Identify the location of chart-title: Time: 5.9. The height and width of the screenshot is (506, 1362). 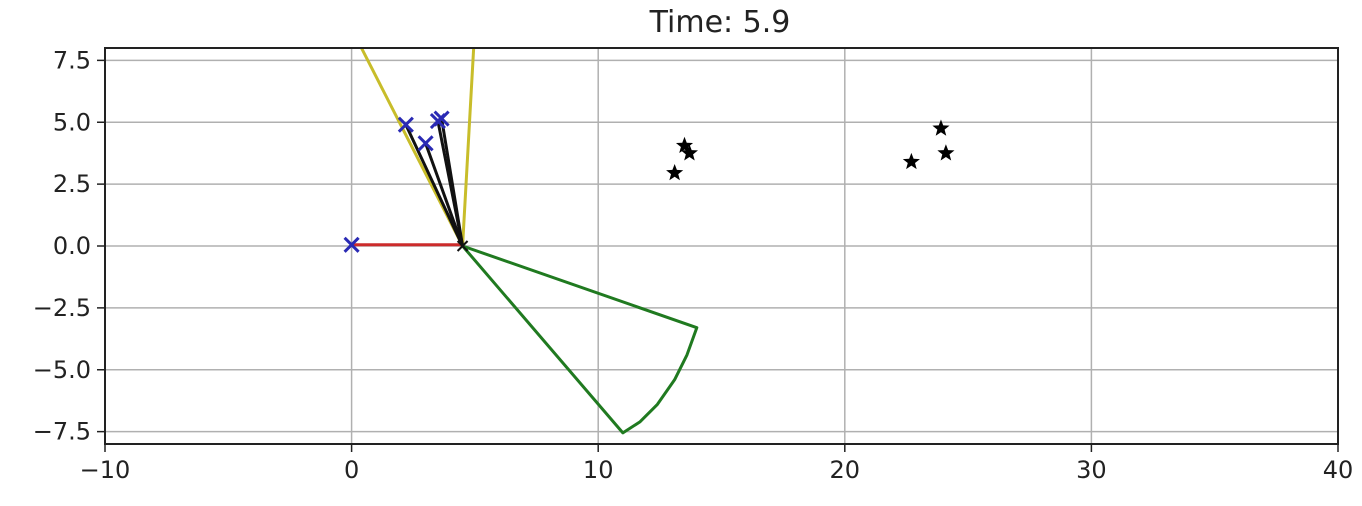
(720, 22).